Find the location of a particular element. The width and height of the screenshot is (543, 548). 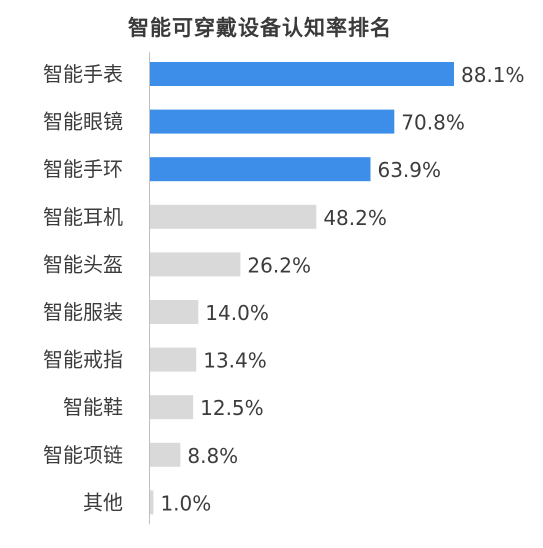

category-label: 智能手环 is located at coordinates (83, 169).